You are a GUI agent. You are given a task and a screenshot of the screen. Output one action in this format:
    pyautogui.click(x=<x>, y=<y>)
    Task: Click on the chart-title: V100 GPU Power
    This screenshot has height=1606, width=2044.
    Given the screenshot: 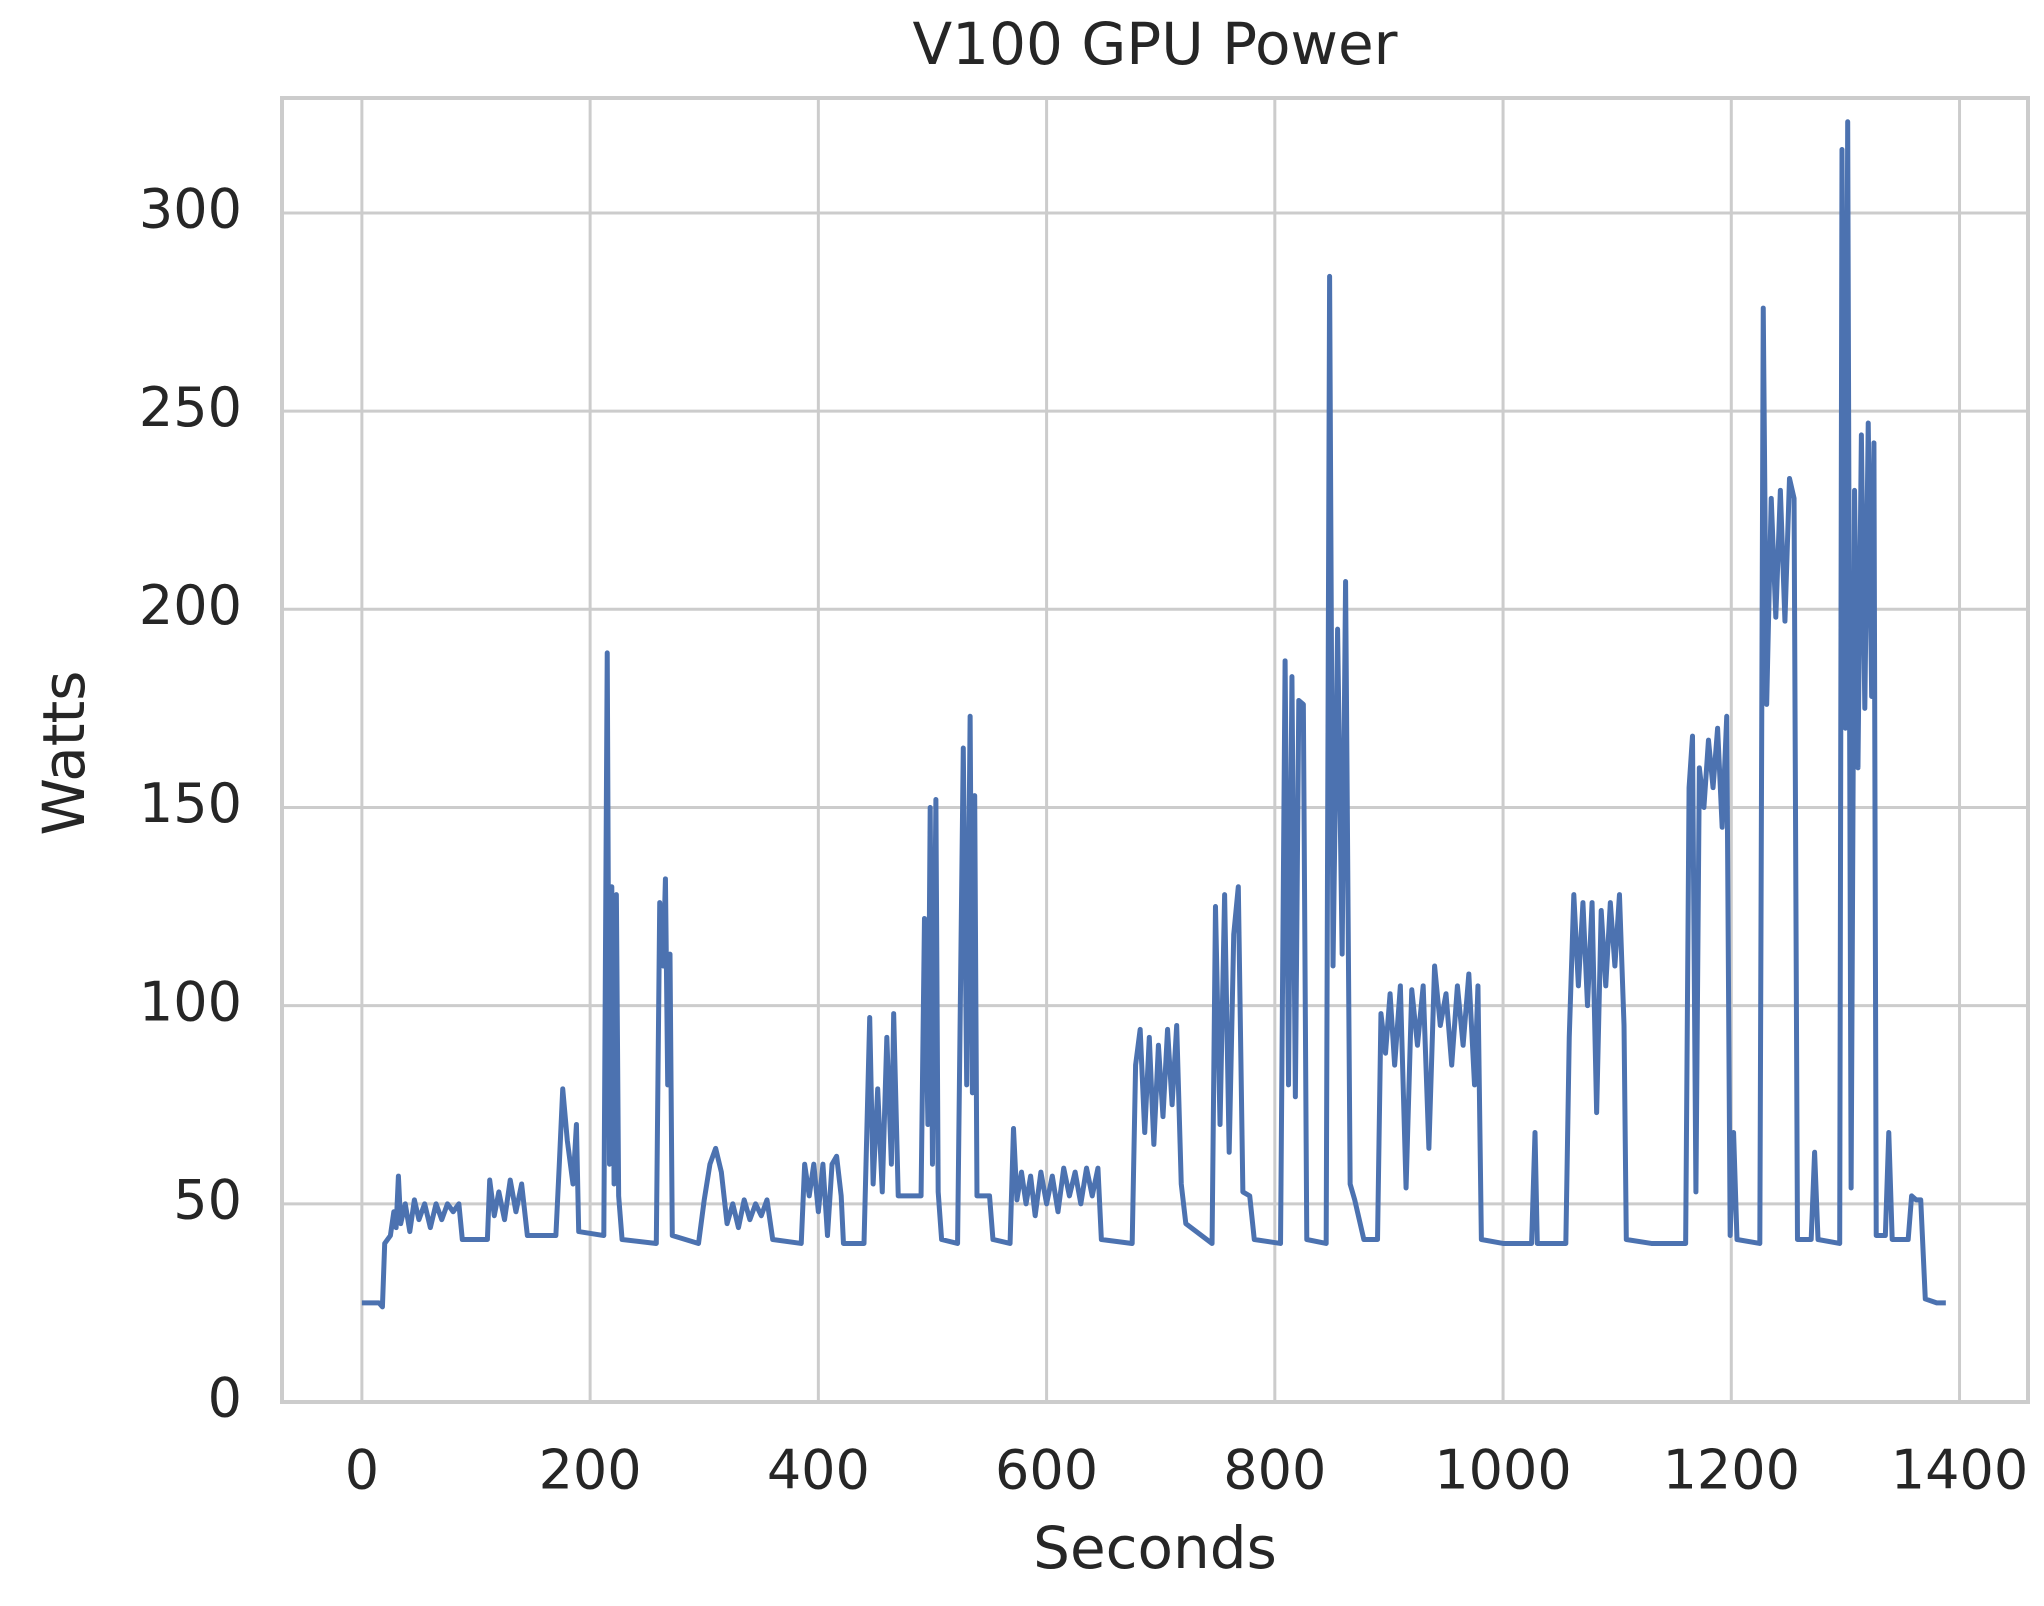 What is the action you would take?
    pyautogui.click(x=1155, y=44)
    